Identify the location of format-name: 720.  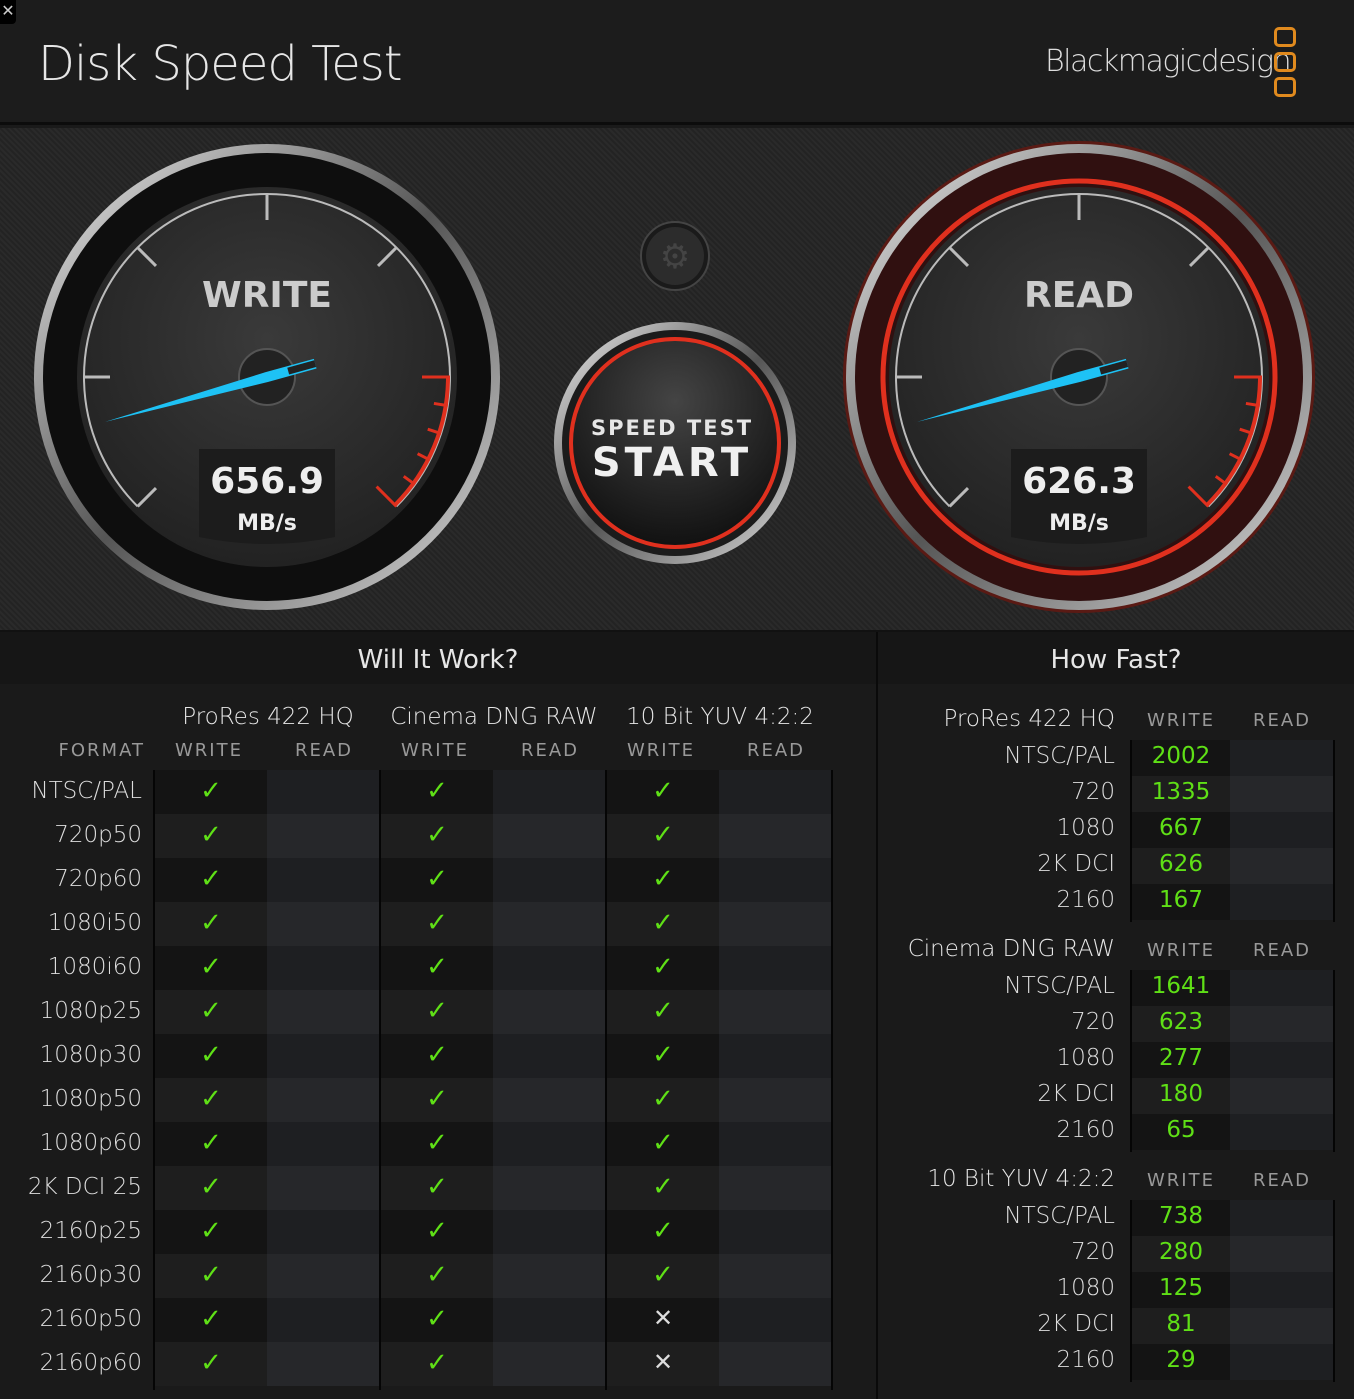
(1093, 1022).